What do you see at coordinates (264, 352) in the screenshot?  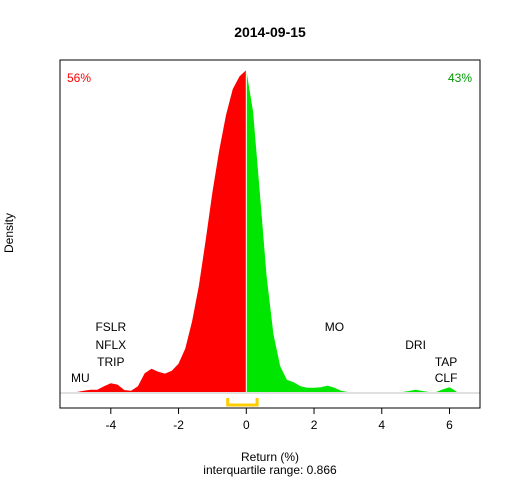 I see `ticker-labels: MU TRIP NFLX FSLR MO DRI TAP CLF` at bounding box center [264, 352].